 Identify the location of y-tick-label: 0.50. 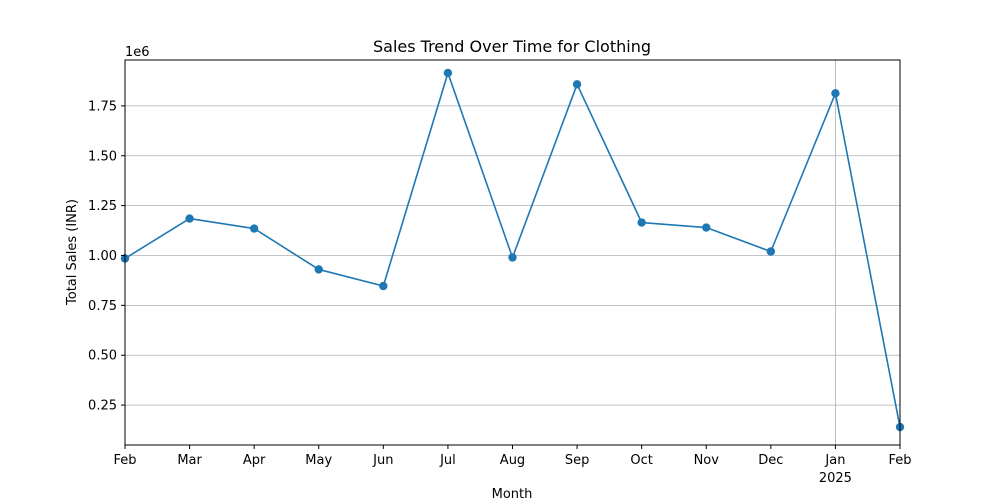
(102, 356).